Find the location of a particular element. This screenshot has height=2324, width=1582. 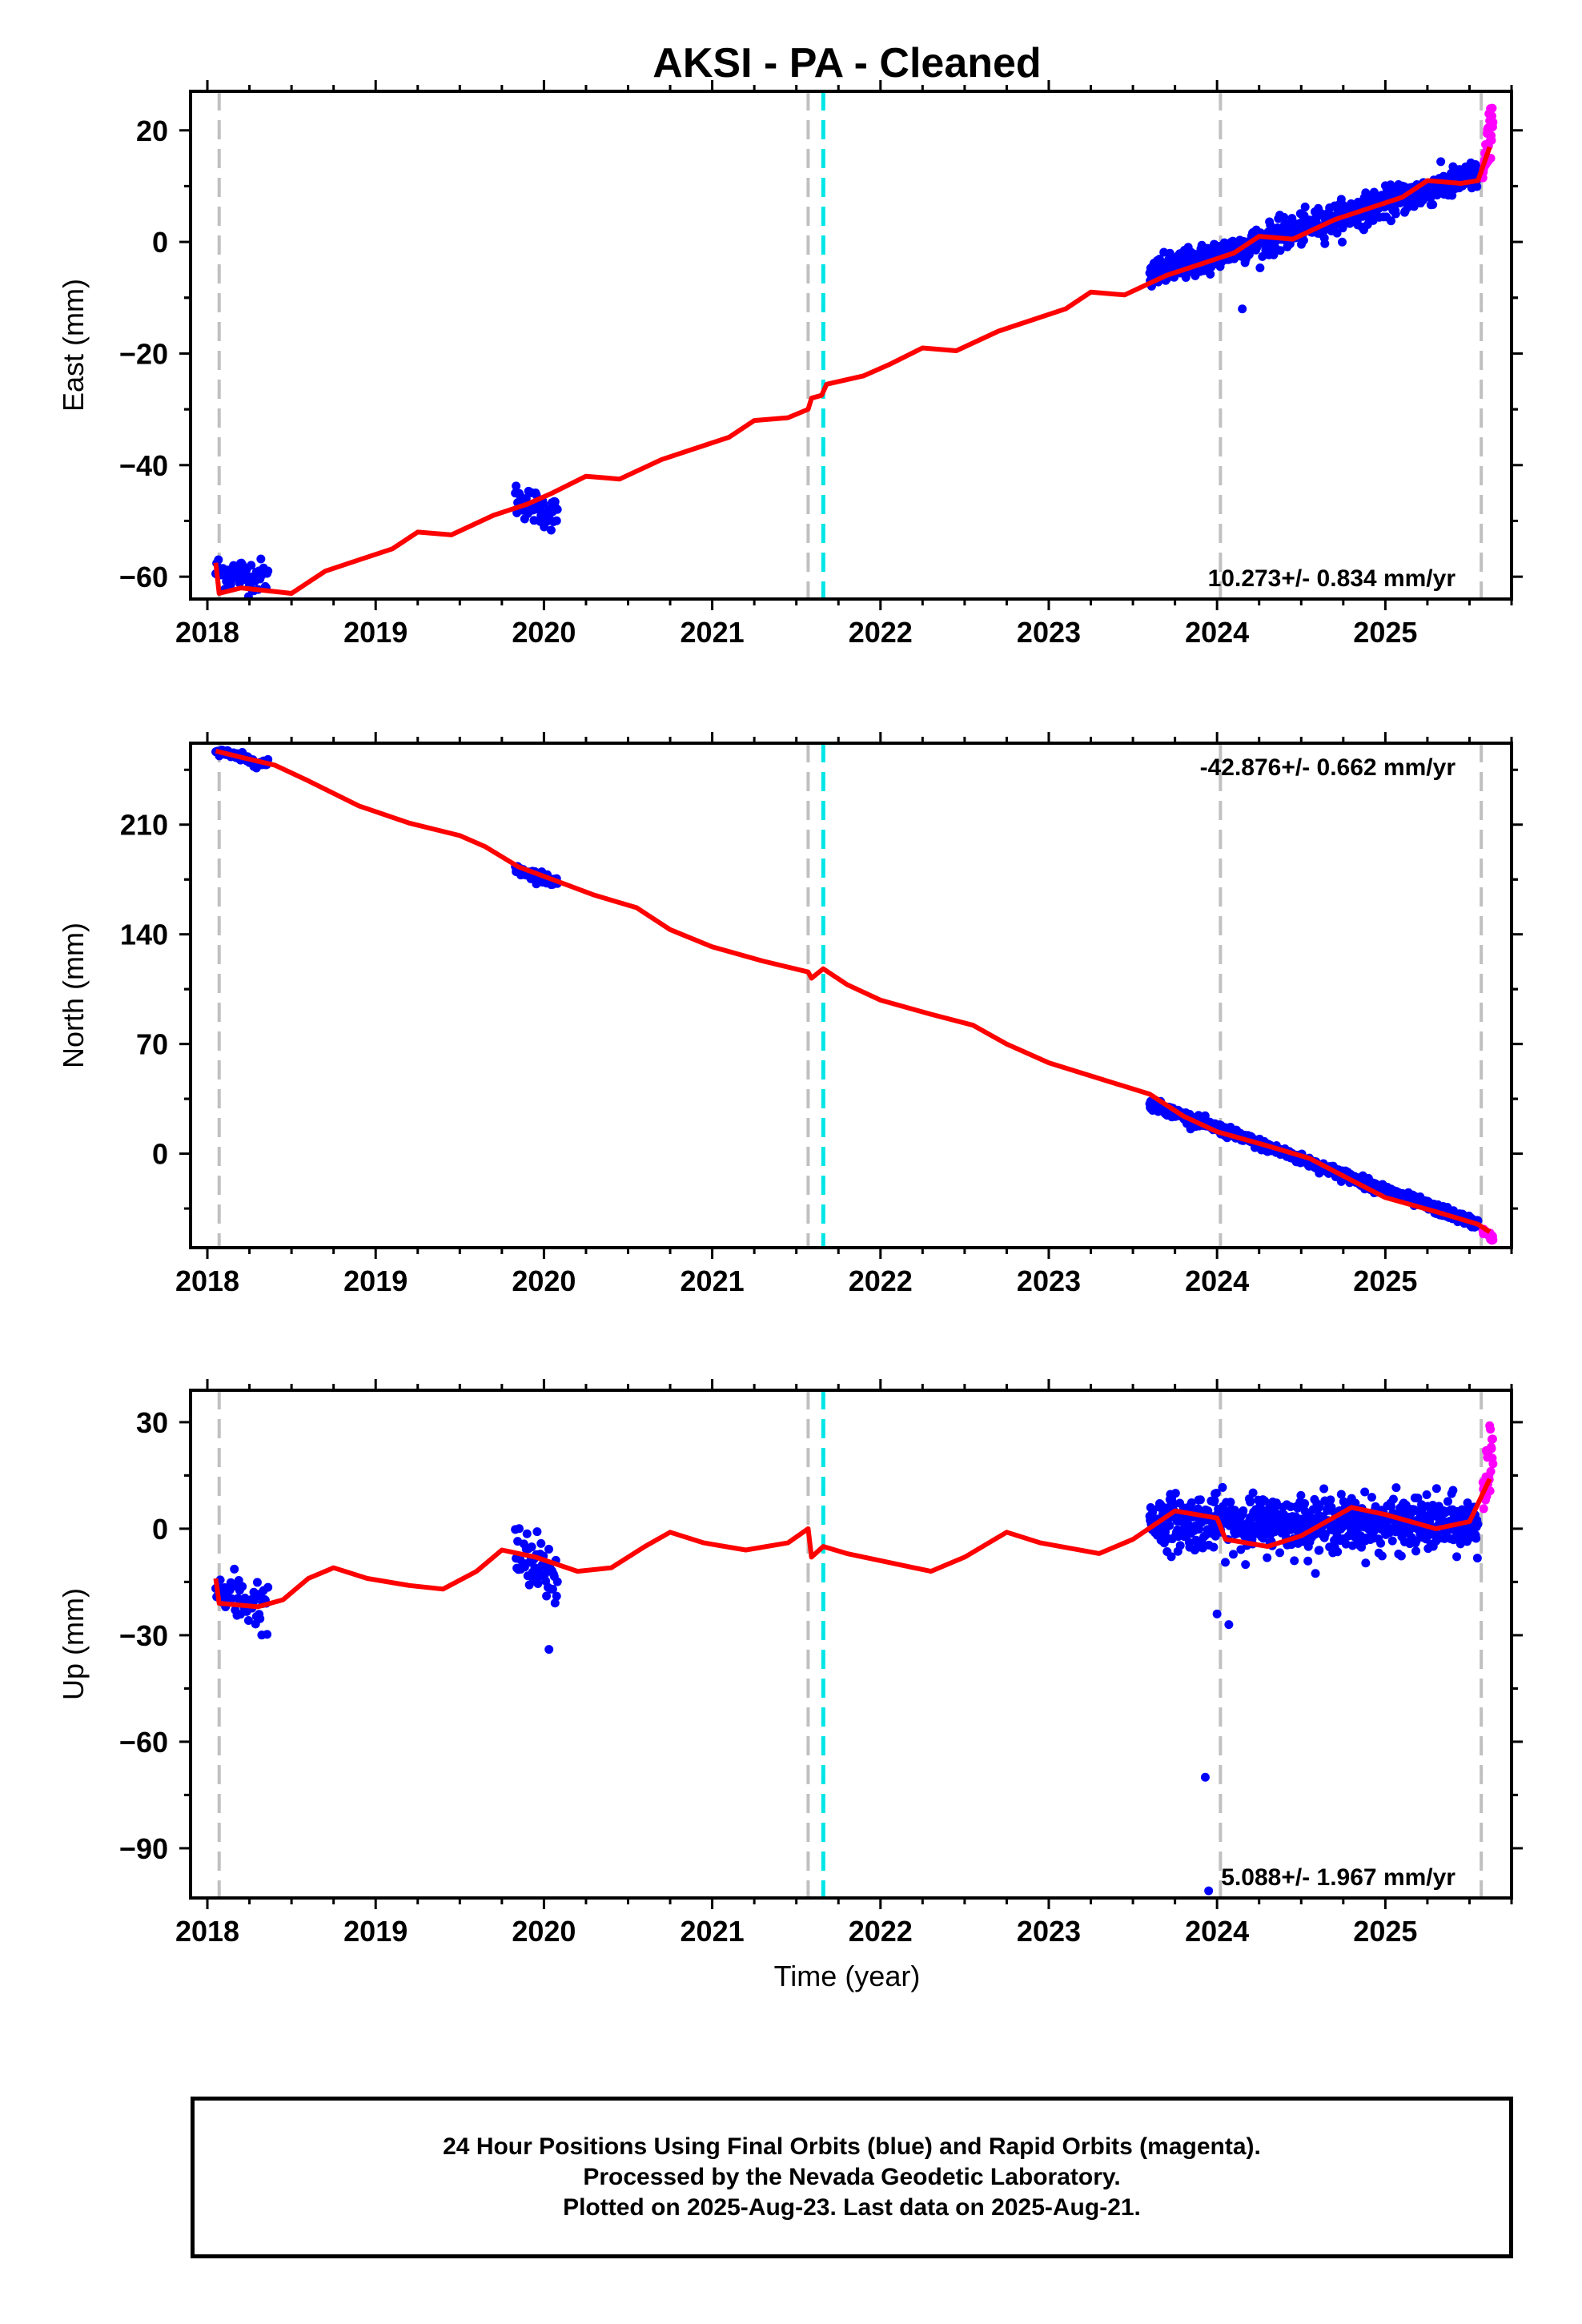

east-y-tick-label: 0 is located at coordinates (160, 242).